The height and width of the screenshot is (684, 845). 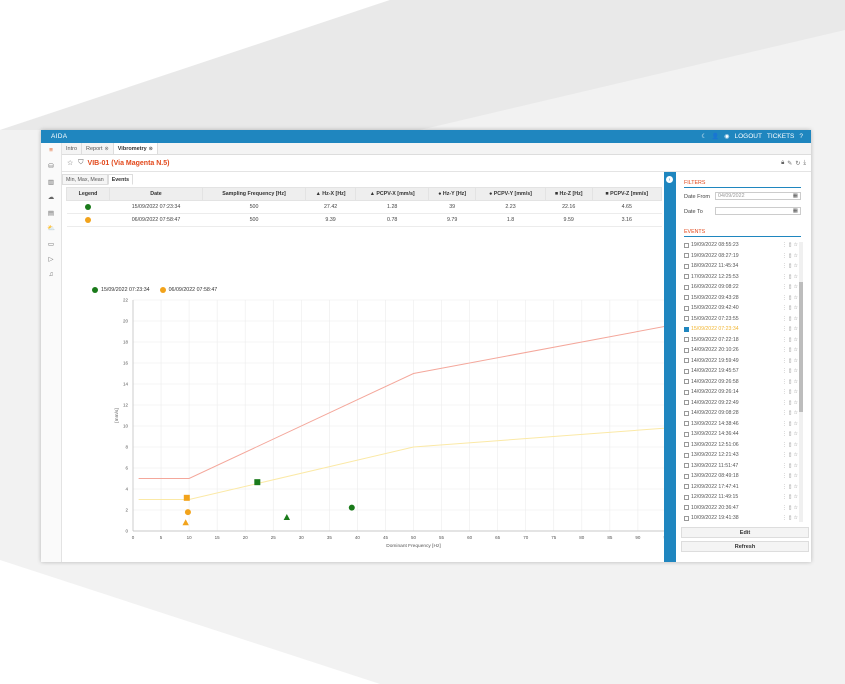 I want to click on download-icon: ⤓, so click(x=804, y=162).